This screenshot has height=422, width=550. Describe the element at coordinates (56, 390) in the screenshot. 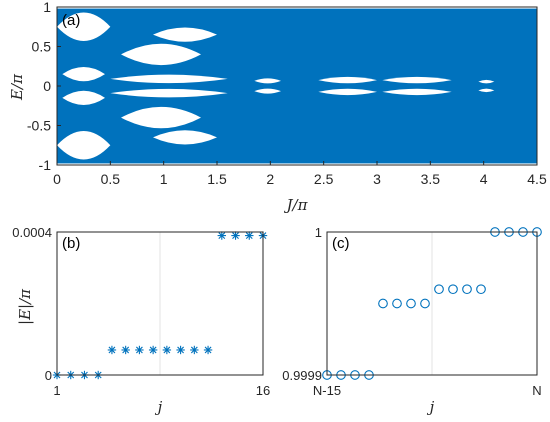

I see `panel-b-x-tick-label: 1` at that location.